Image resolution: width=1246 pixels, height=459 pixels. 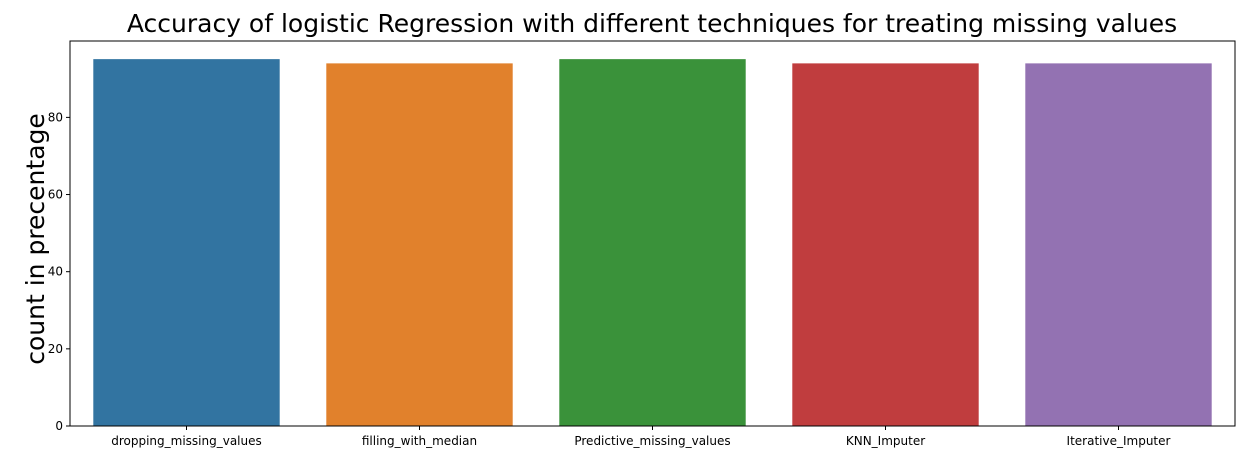 I want to click on x-tick-label: Predictive_missing_values, so click(x=652, y=441).